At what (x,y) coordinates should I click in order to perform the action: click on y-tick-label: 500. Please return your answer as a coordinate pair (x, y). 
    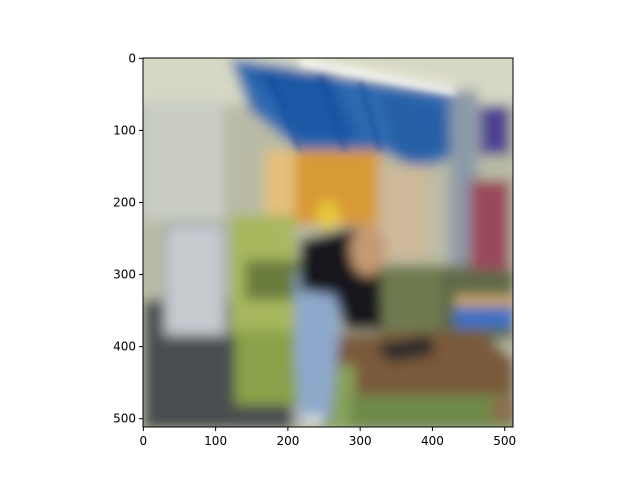
    Looking at the image, I should click on (124, 419).